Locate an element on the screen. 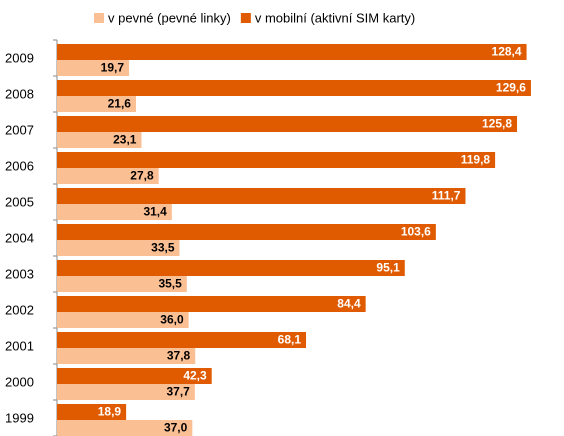  value-label: 103,6 is located at coordinates (416, 232).